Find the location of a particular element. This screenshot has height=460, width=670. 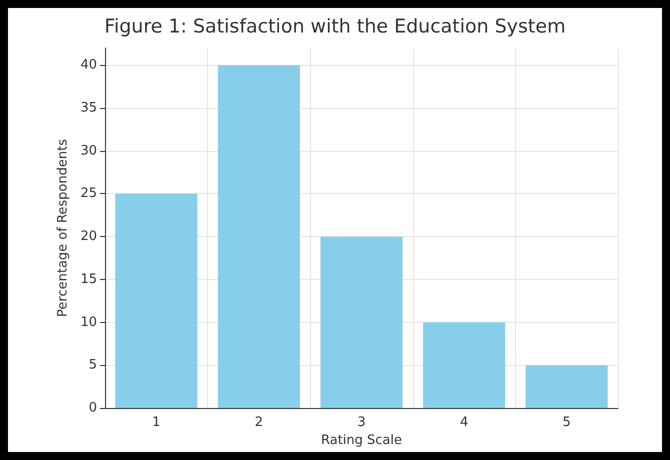

x-tick-label: 5 is located at coordinates (566, 422).